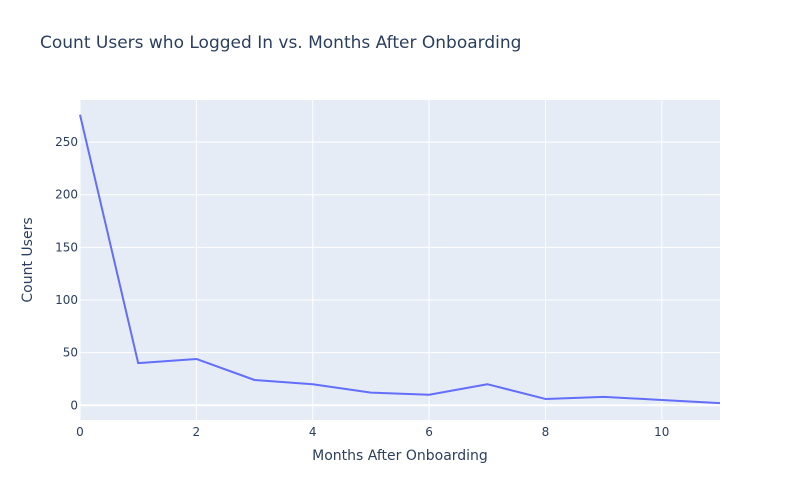 This screenshot has width=800, height=500. I want to click on y-tick-label: 150, so click(66, 247).